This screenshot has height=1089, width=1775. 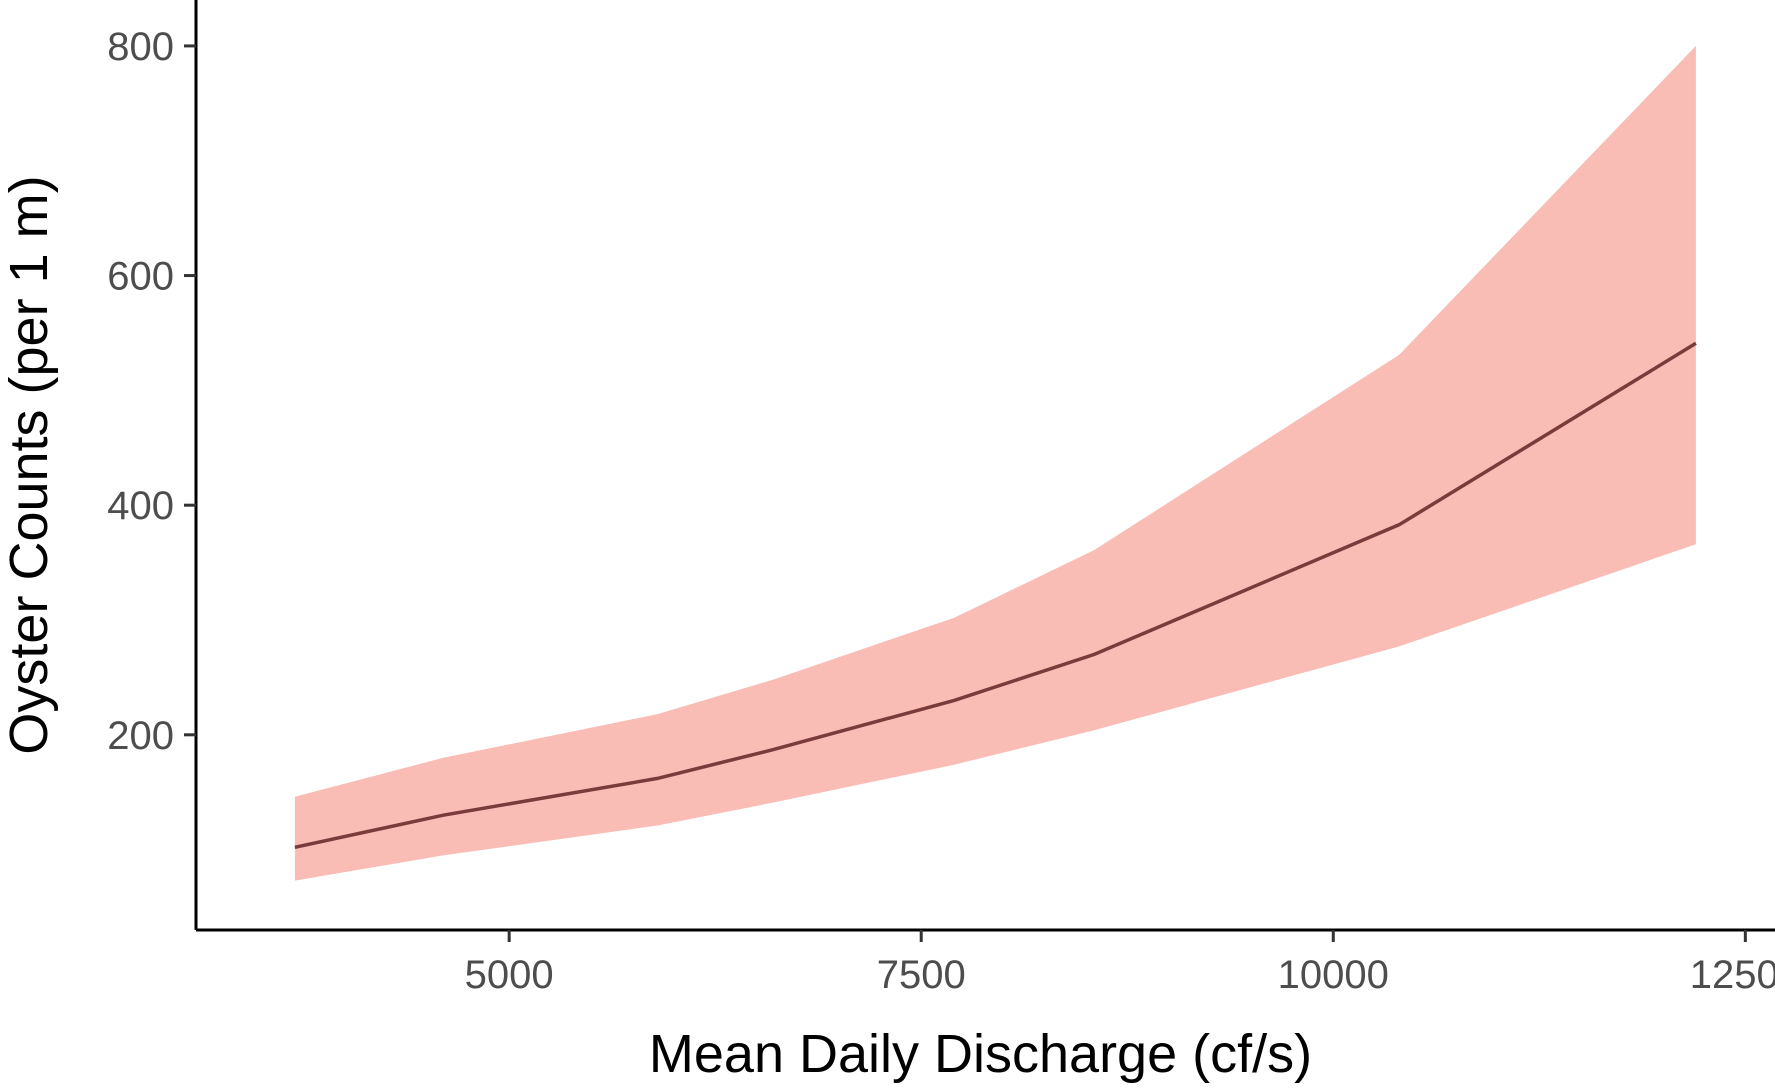 I want to click on x-axis-title: Mean Daily Discharge (cf/s), so click(x=980, y=1054).